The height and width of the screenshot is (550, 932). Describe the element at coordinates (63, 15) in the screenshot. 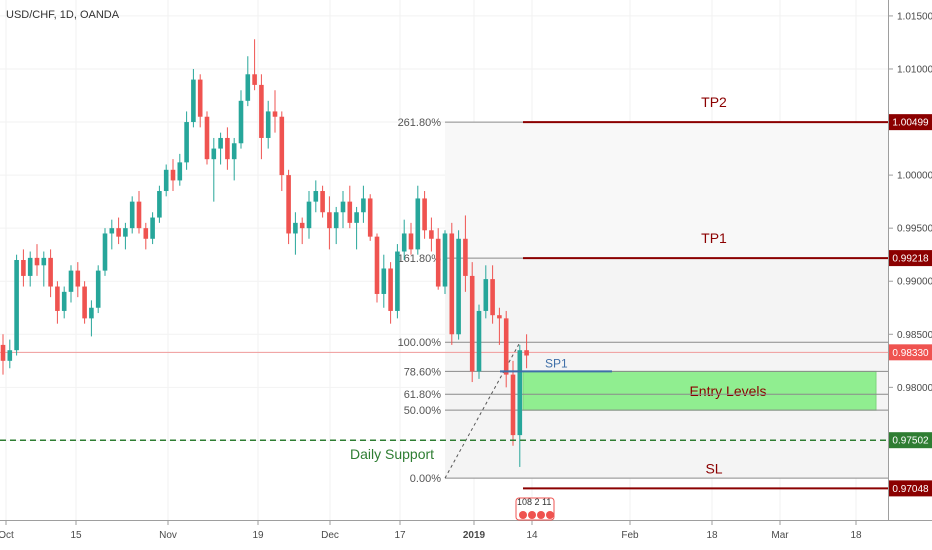

I see `chart-title: USD/CHF, 1D, OANDA` at that location.